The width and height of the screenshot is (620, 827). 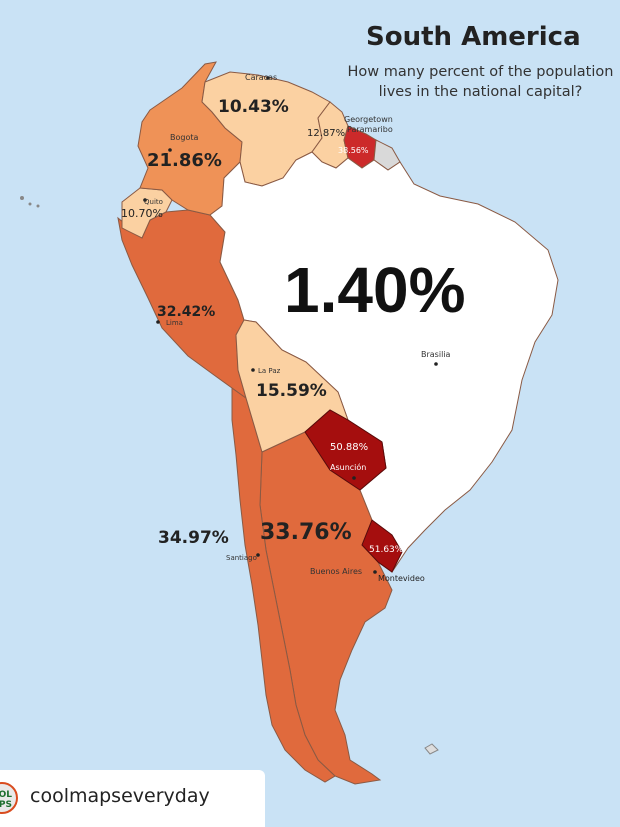 I want to click on label-la-paz: La Paz, so click(x=269, y=371).